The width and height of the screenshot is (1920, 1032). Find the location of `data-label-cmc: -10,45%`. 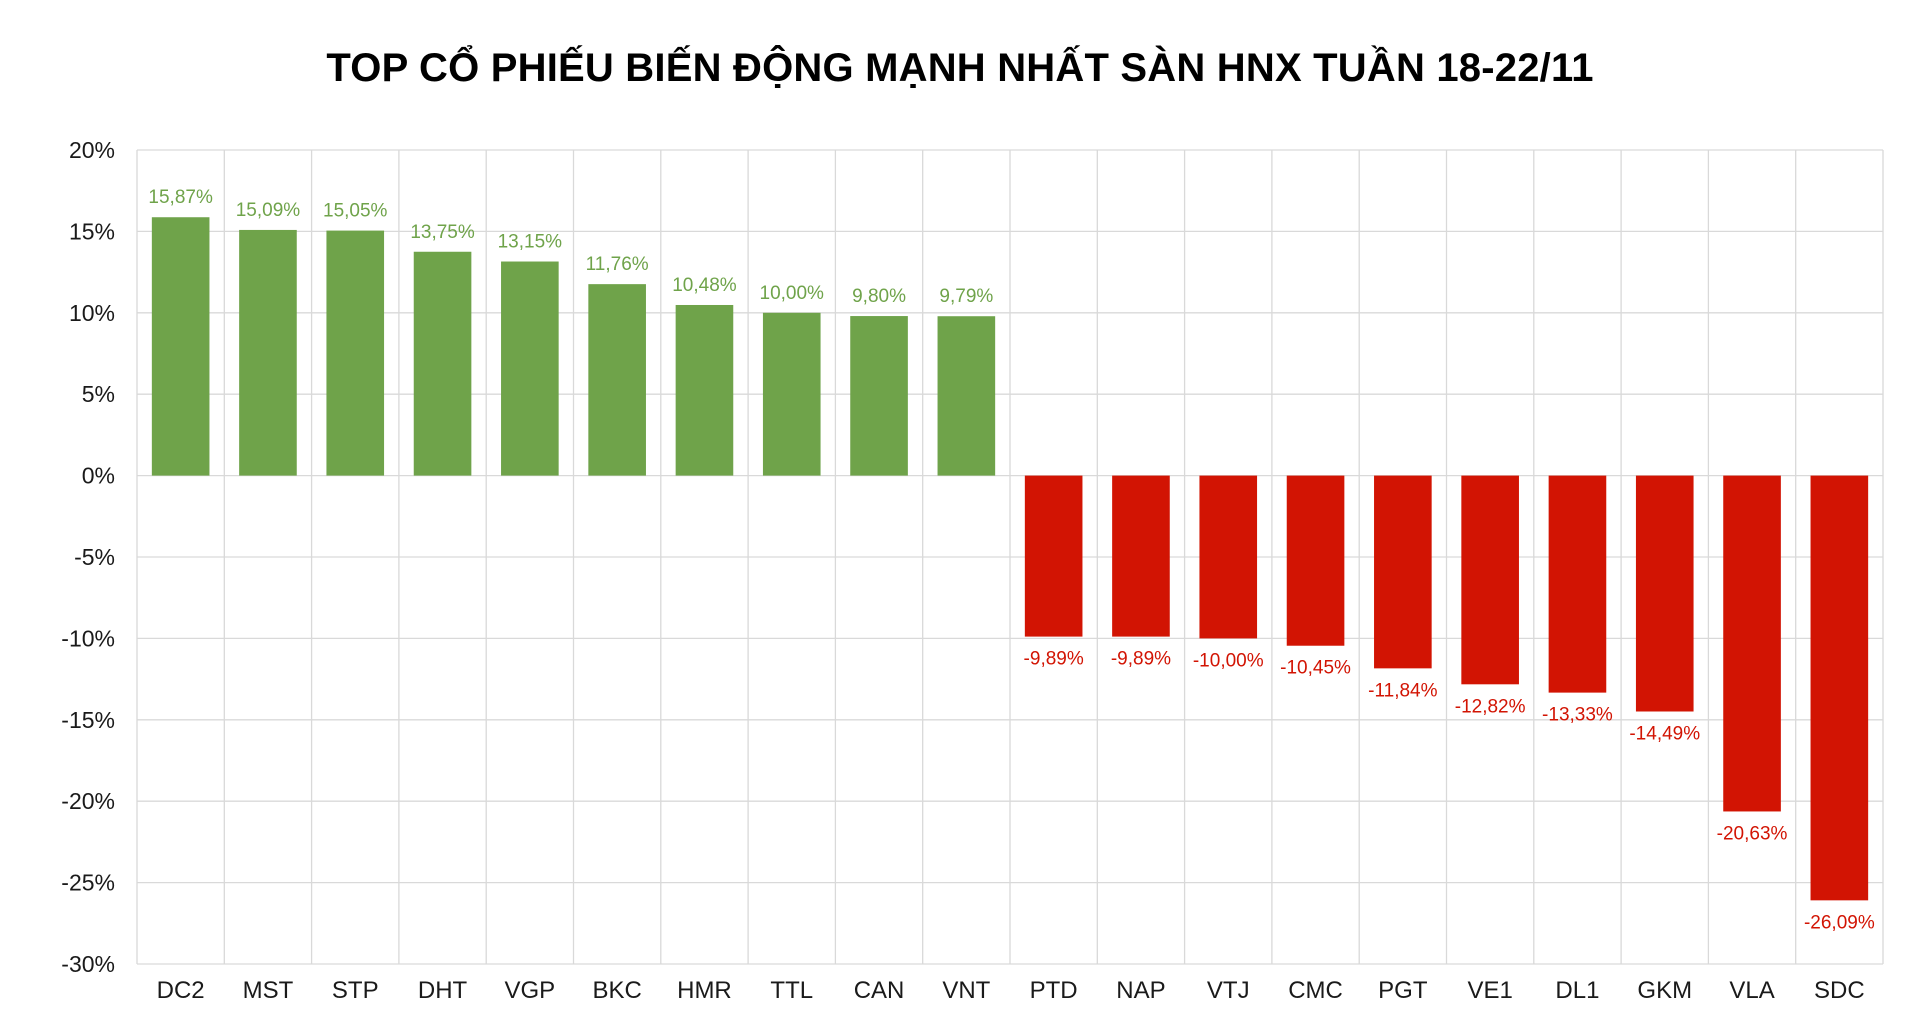

data-label-cmc: -10,45% is located at coordinates (1315, 668).